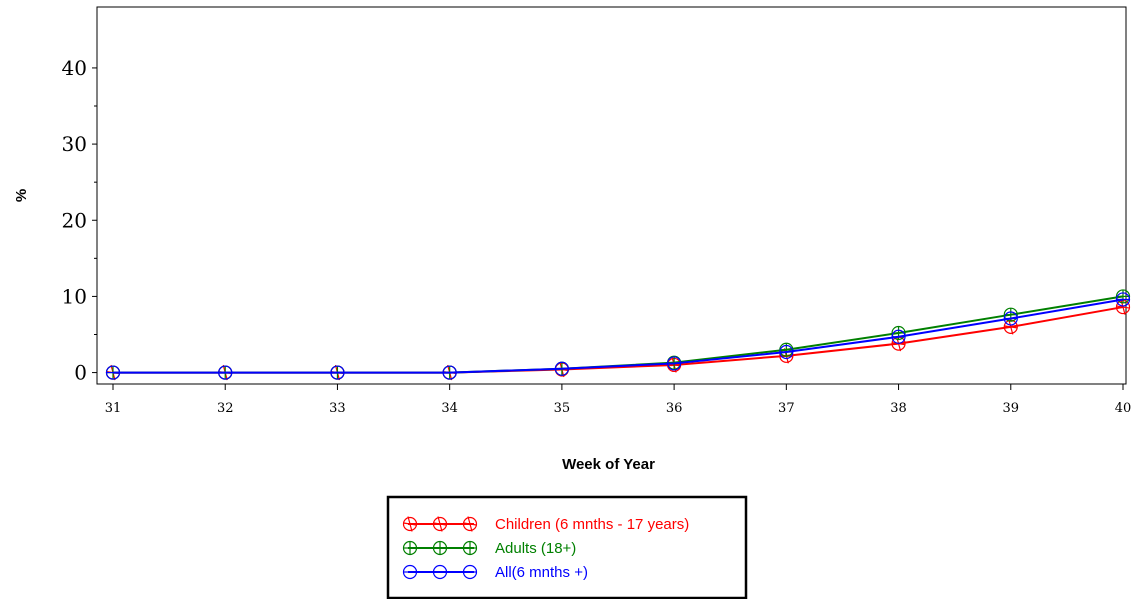 The image size is (1133, 599). Describe the element at coordinates (489, 548) in the screenshot. I see `legend-item: Adults (18+)` at that location.